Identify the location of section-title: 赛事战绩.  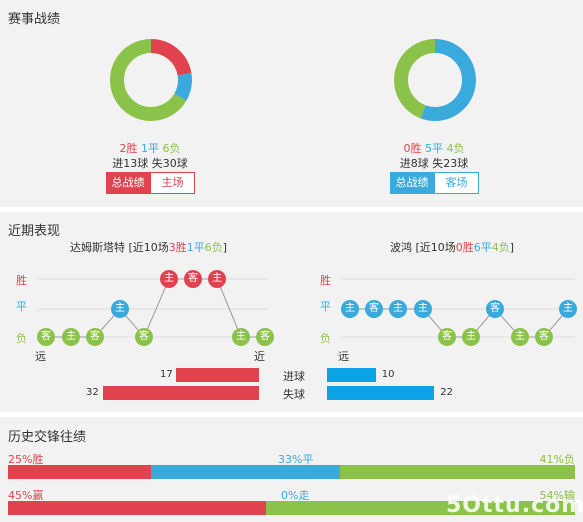
(34, 19).